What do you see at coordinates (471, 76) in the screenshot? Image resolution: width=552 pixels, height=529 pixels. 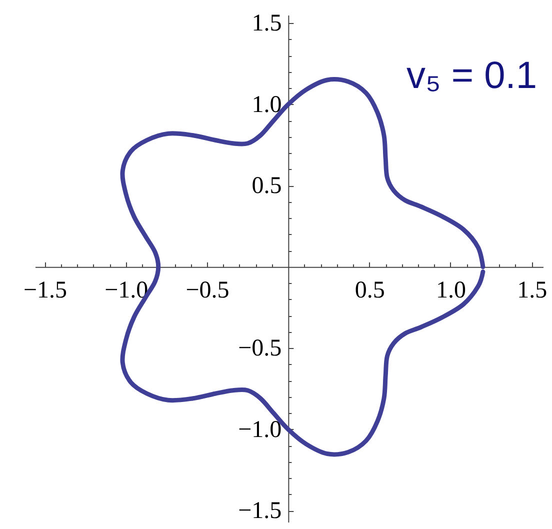 I see `annotation: v₅ = 0.1` at bounding box center [471, 76].